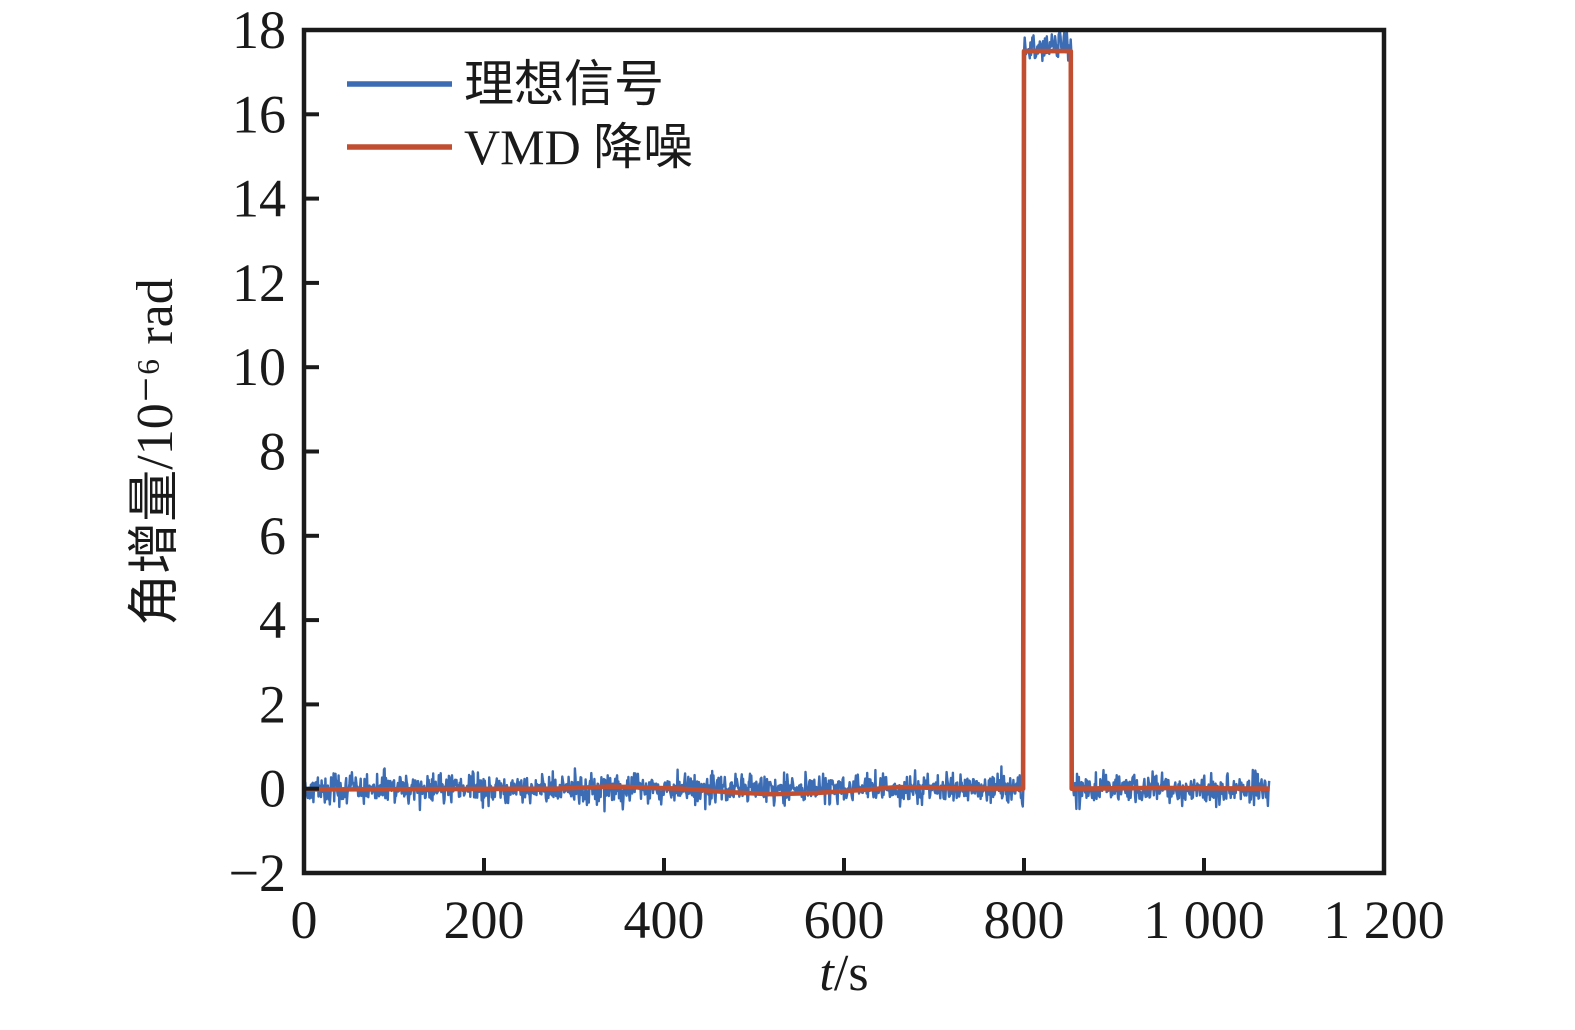 Image resolution: width=1575 pixels, height=1030 pixels. What do you see at coordinates (304, 920) in the screenshot?
I see `x-tick-label: 0` at bounding box center [304, 920].